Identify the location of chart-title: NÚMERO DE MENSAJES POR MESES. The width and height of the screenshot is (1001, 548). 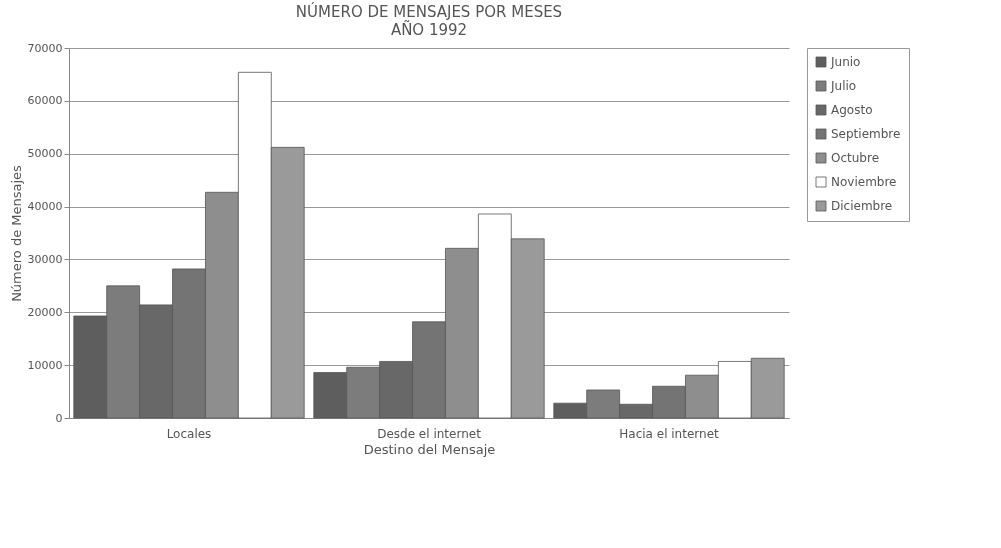
(429, 11).